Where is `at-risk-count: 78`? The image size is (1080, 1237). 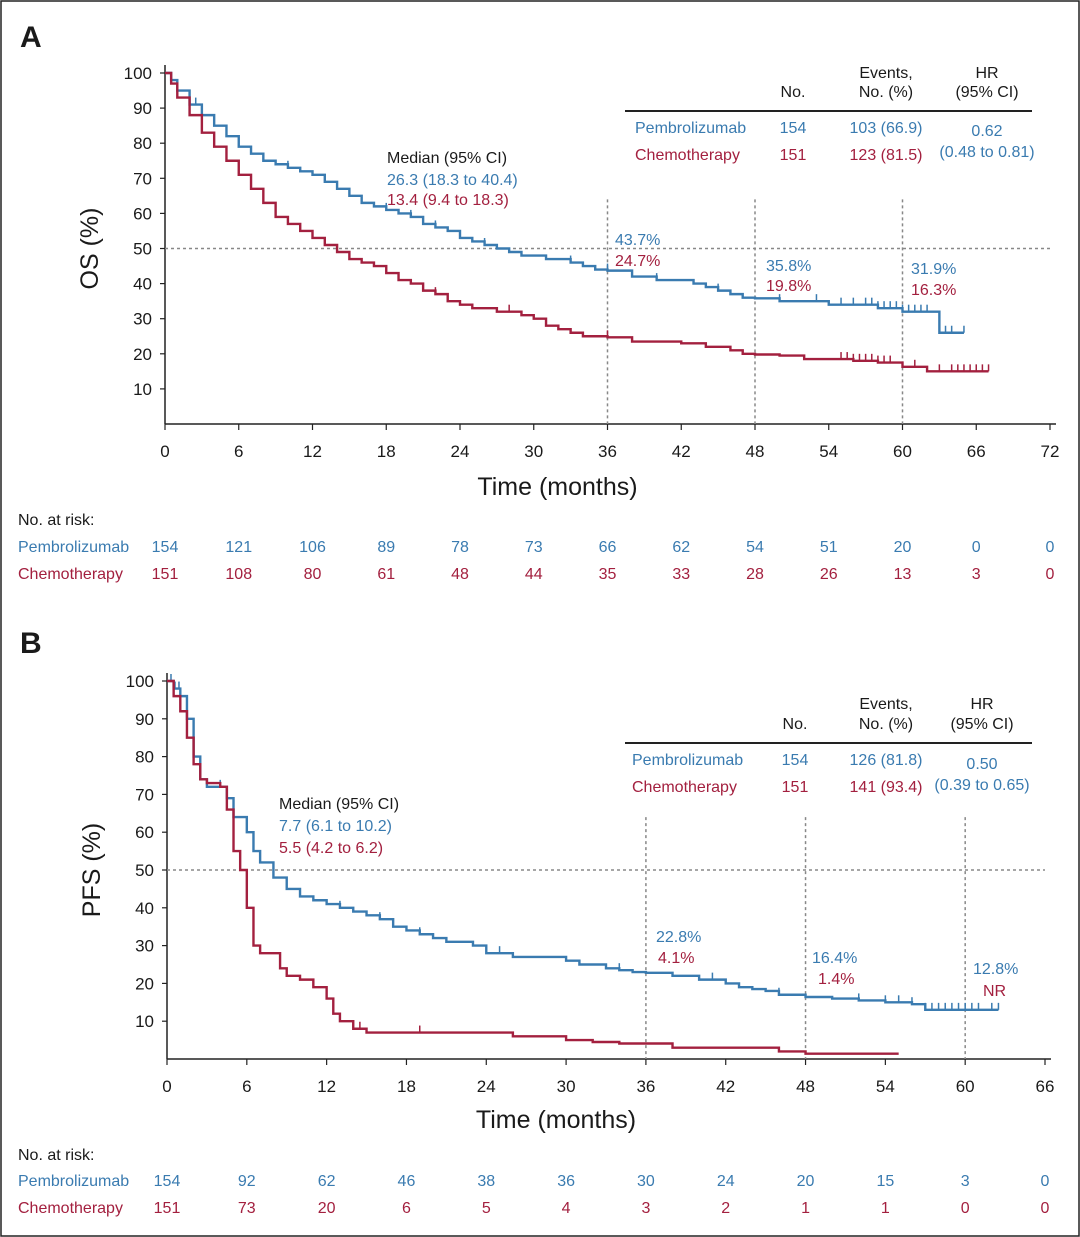 at-risk-count: 78 is located at coordinates (460, 547).